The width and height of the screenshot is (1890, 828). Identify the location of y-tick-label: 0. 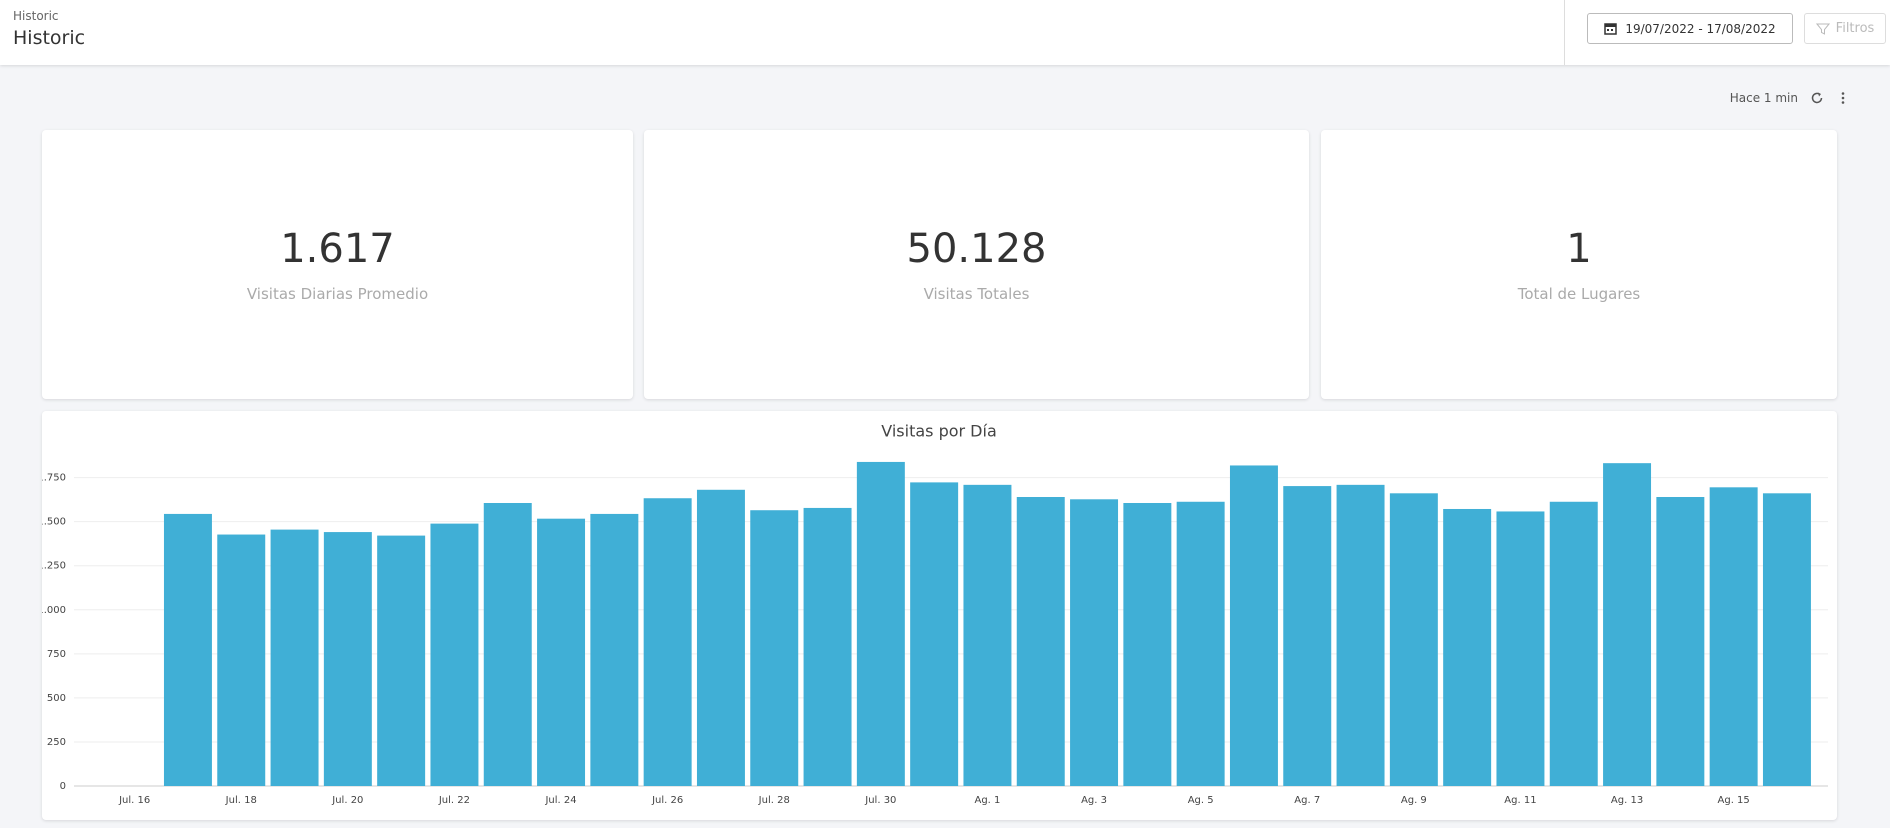
(63, 786).